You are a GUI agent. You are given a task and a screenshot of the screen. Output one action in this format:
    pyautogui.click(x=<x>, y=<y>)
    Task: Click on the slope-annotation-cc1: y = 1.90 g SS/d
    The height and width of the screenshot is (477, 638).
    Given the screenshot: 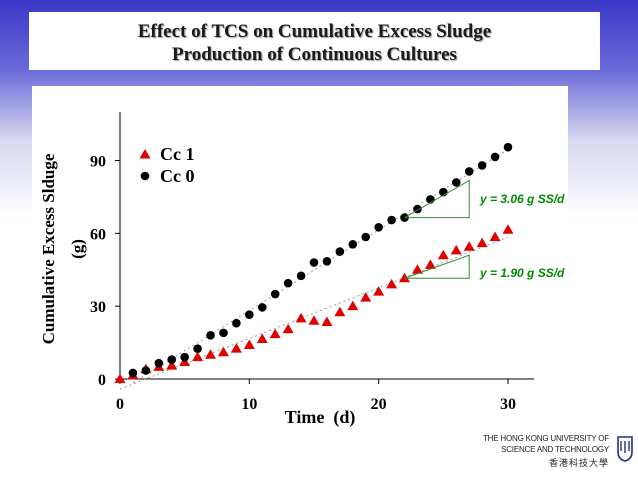 What is the action you would take?
    pyautogui.click(x=522, y=273)
    